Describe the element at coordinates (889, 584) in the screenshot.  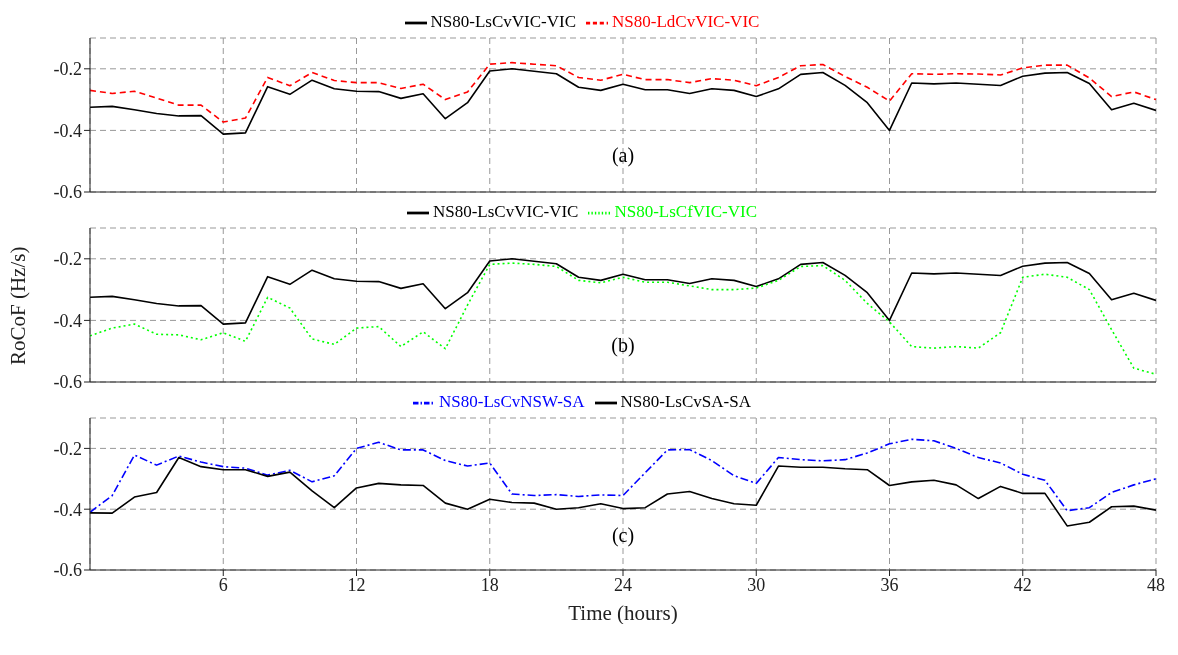
I see `x-tick-label: 36` at that location.